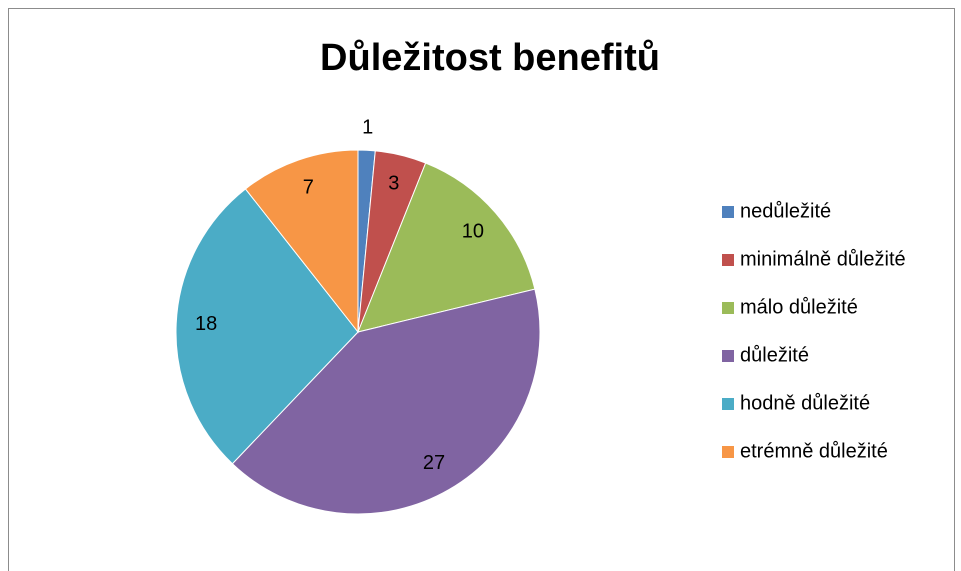  What do you see at coordinates (490, 58) in the screenshot?
I see `chart-title: Důležitost benefitů` at bounding box center [490, 58].